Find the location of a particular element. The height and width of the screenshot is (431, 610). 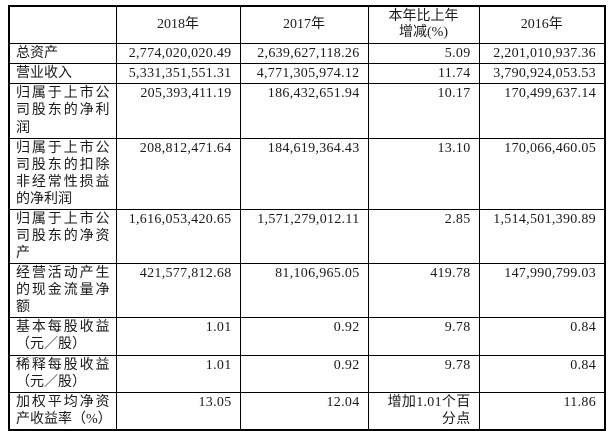

value-2018-cell: 208,812,471.64 is located at coordinates (178, 173).